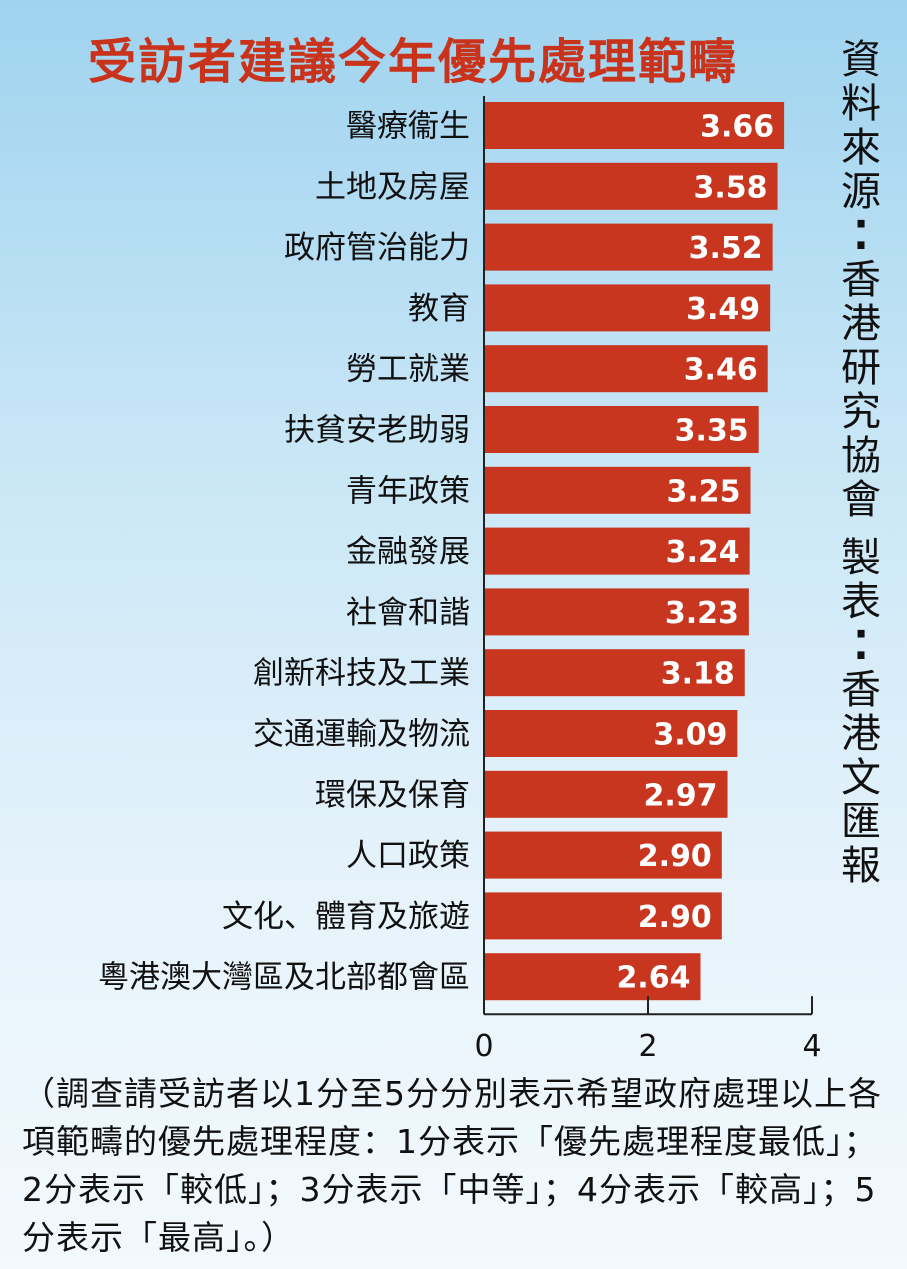 This screenshot has width=907, height=1269. I want to click on value-label: 3.66, so click(737, 127).